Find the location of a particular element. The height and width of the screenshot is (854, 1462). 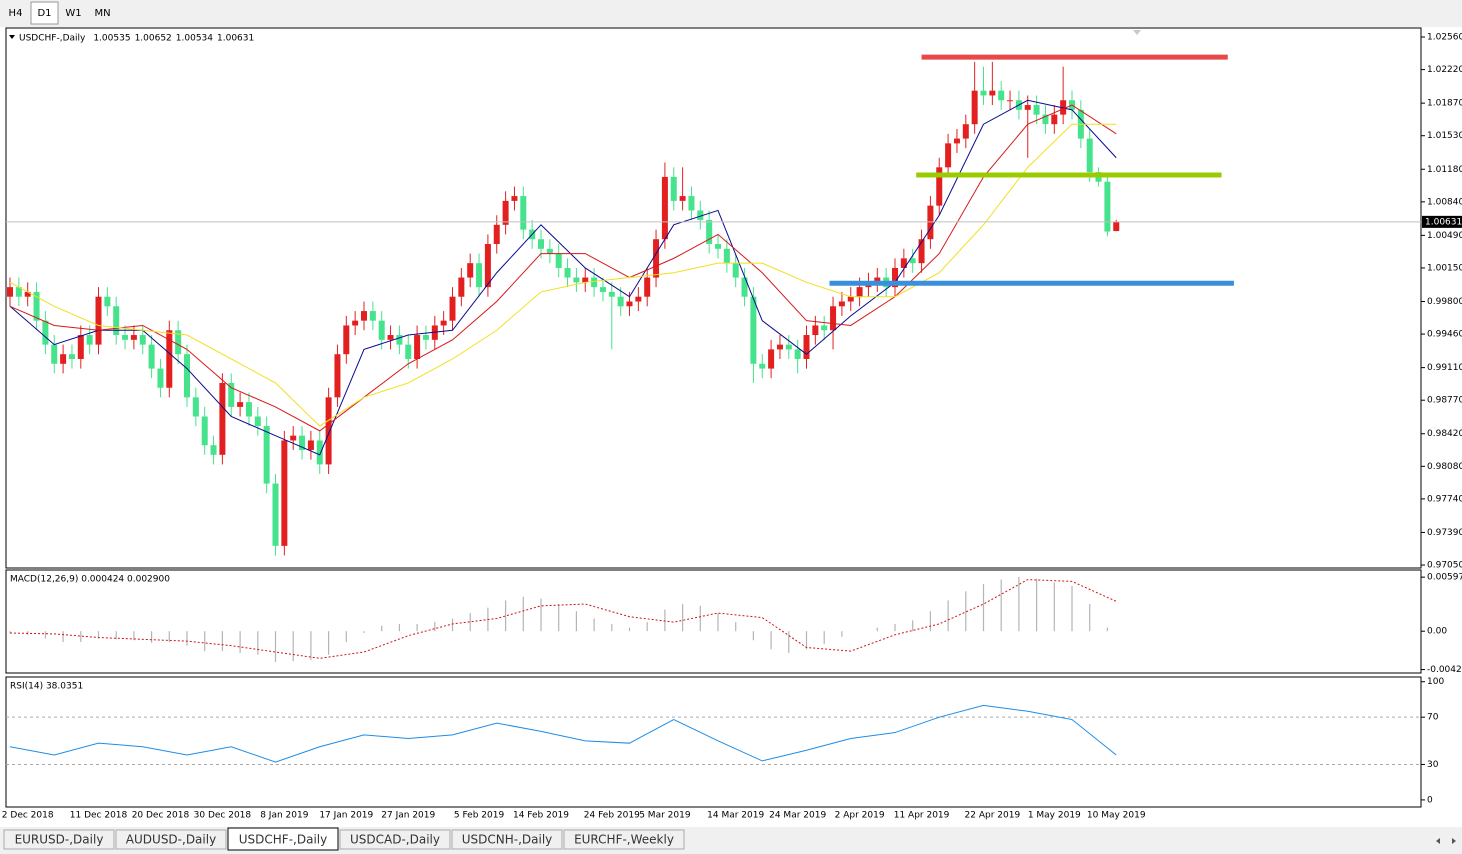

x-tick-label: 2 Dec 2018 is located at coordinates (28, 816).